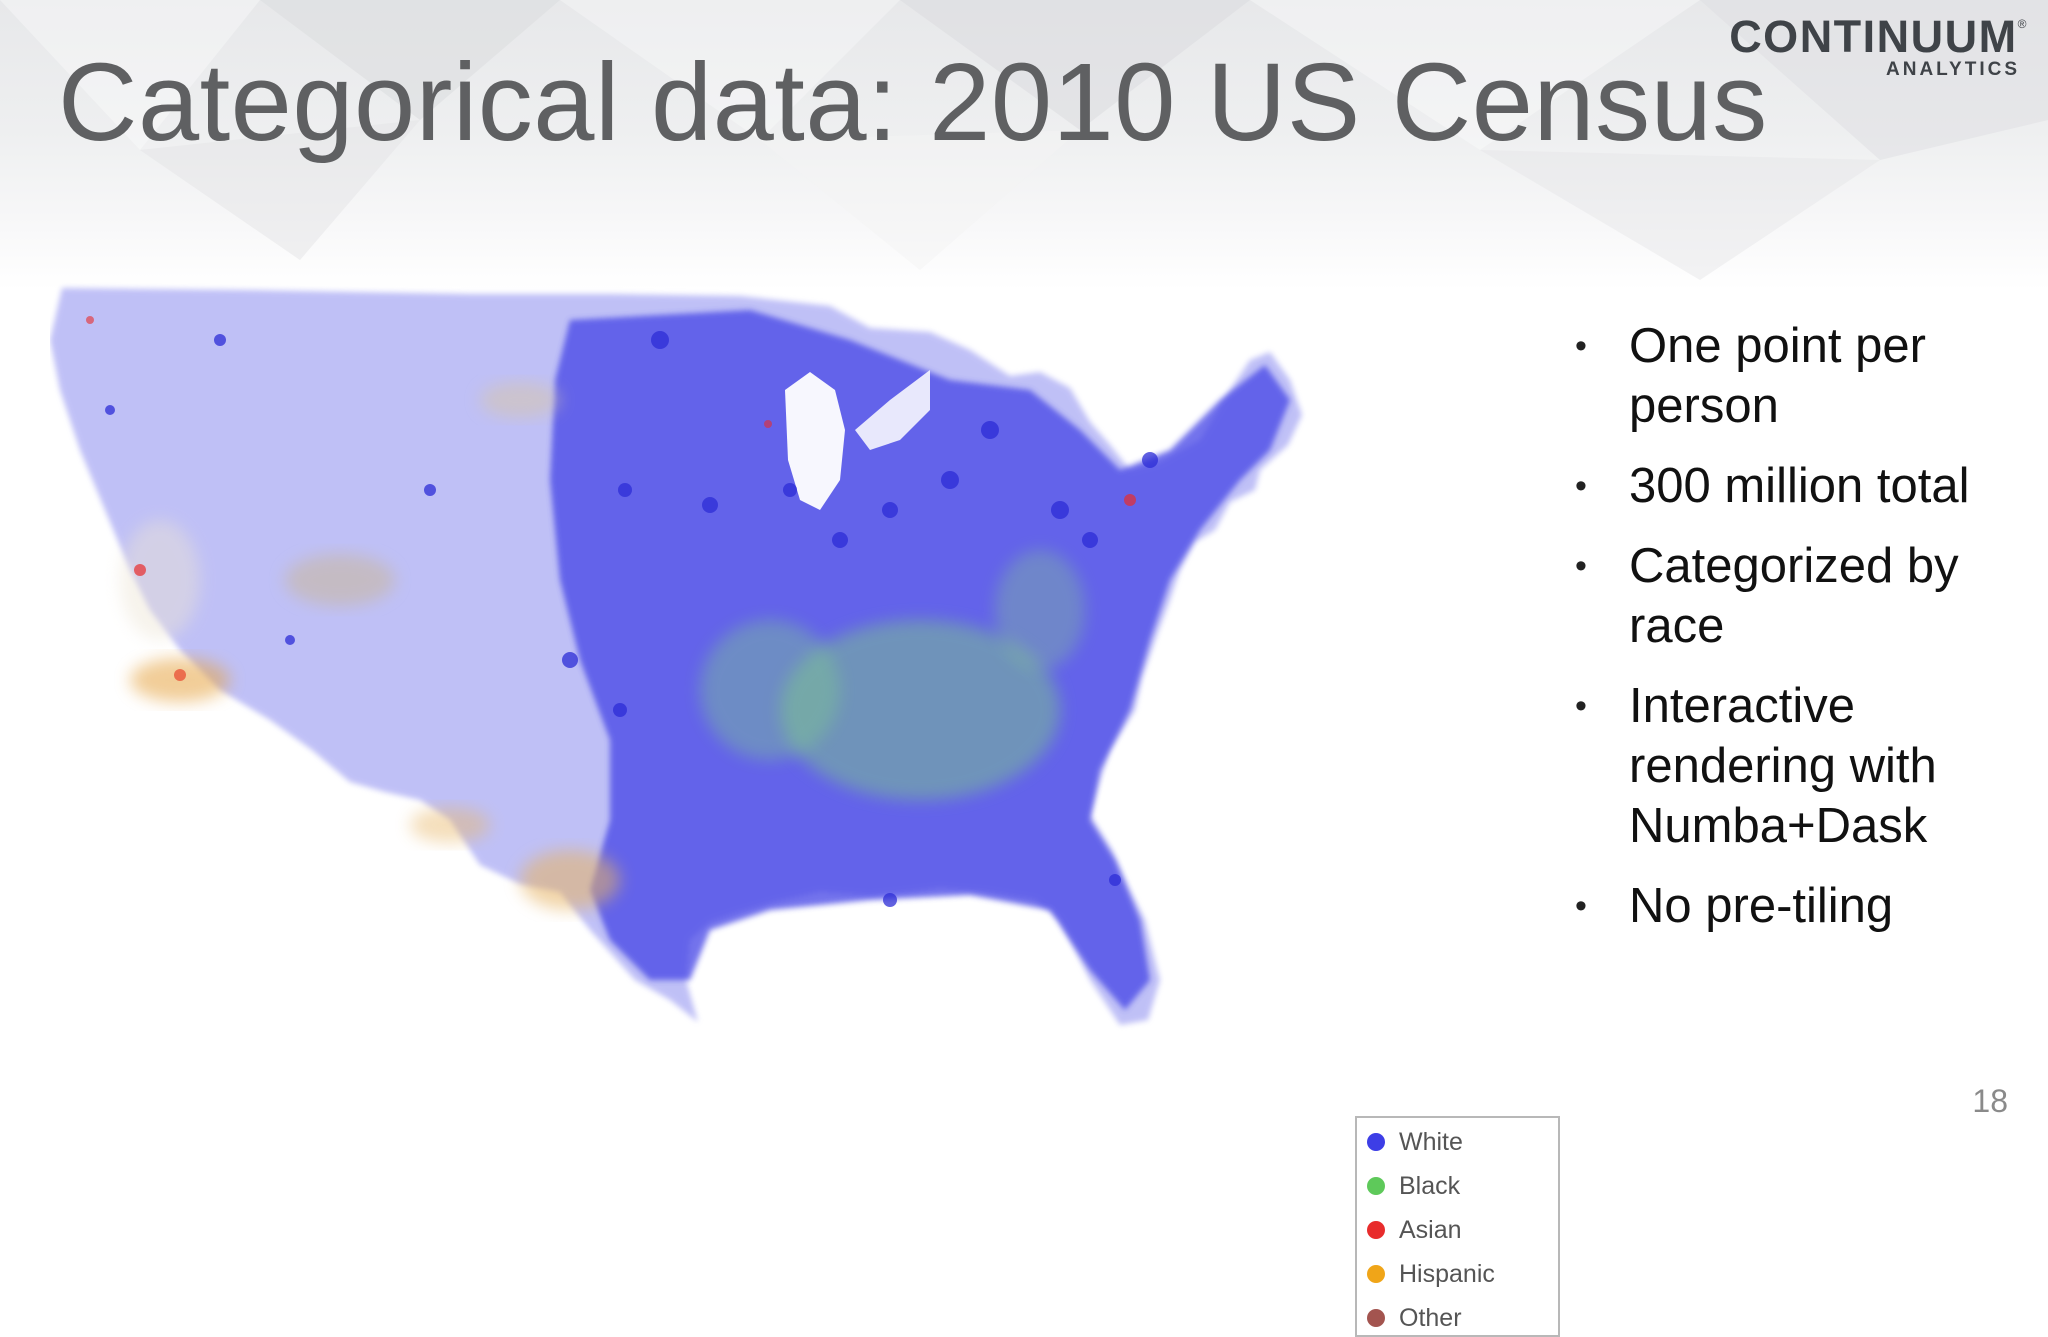 Image resolution: width=2048 pixels, height=1337 pixels. What do you see at coordinates (140, 570) in the screenshot?
I see `sf-asian-cluster` at bounding box center [140, 570].